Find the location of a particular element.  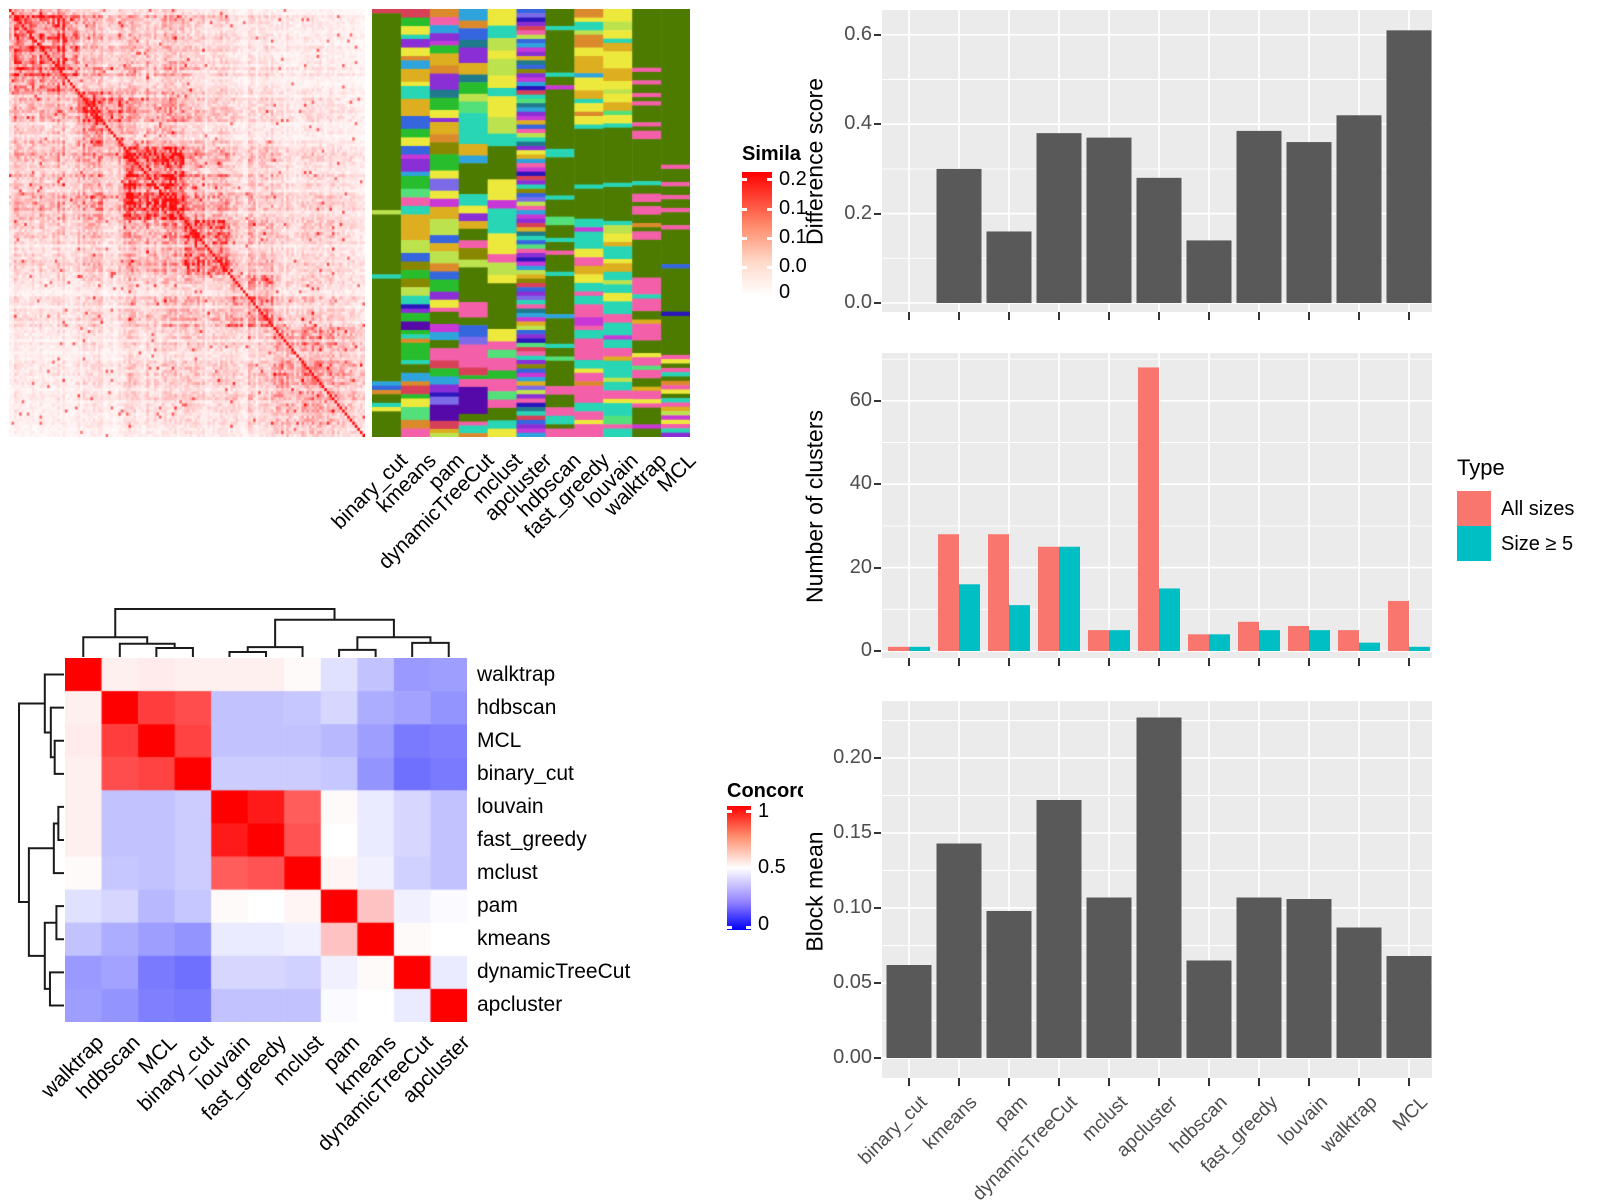

bar-pam is located at coordinates (1009, 267).